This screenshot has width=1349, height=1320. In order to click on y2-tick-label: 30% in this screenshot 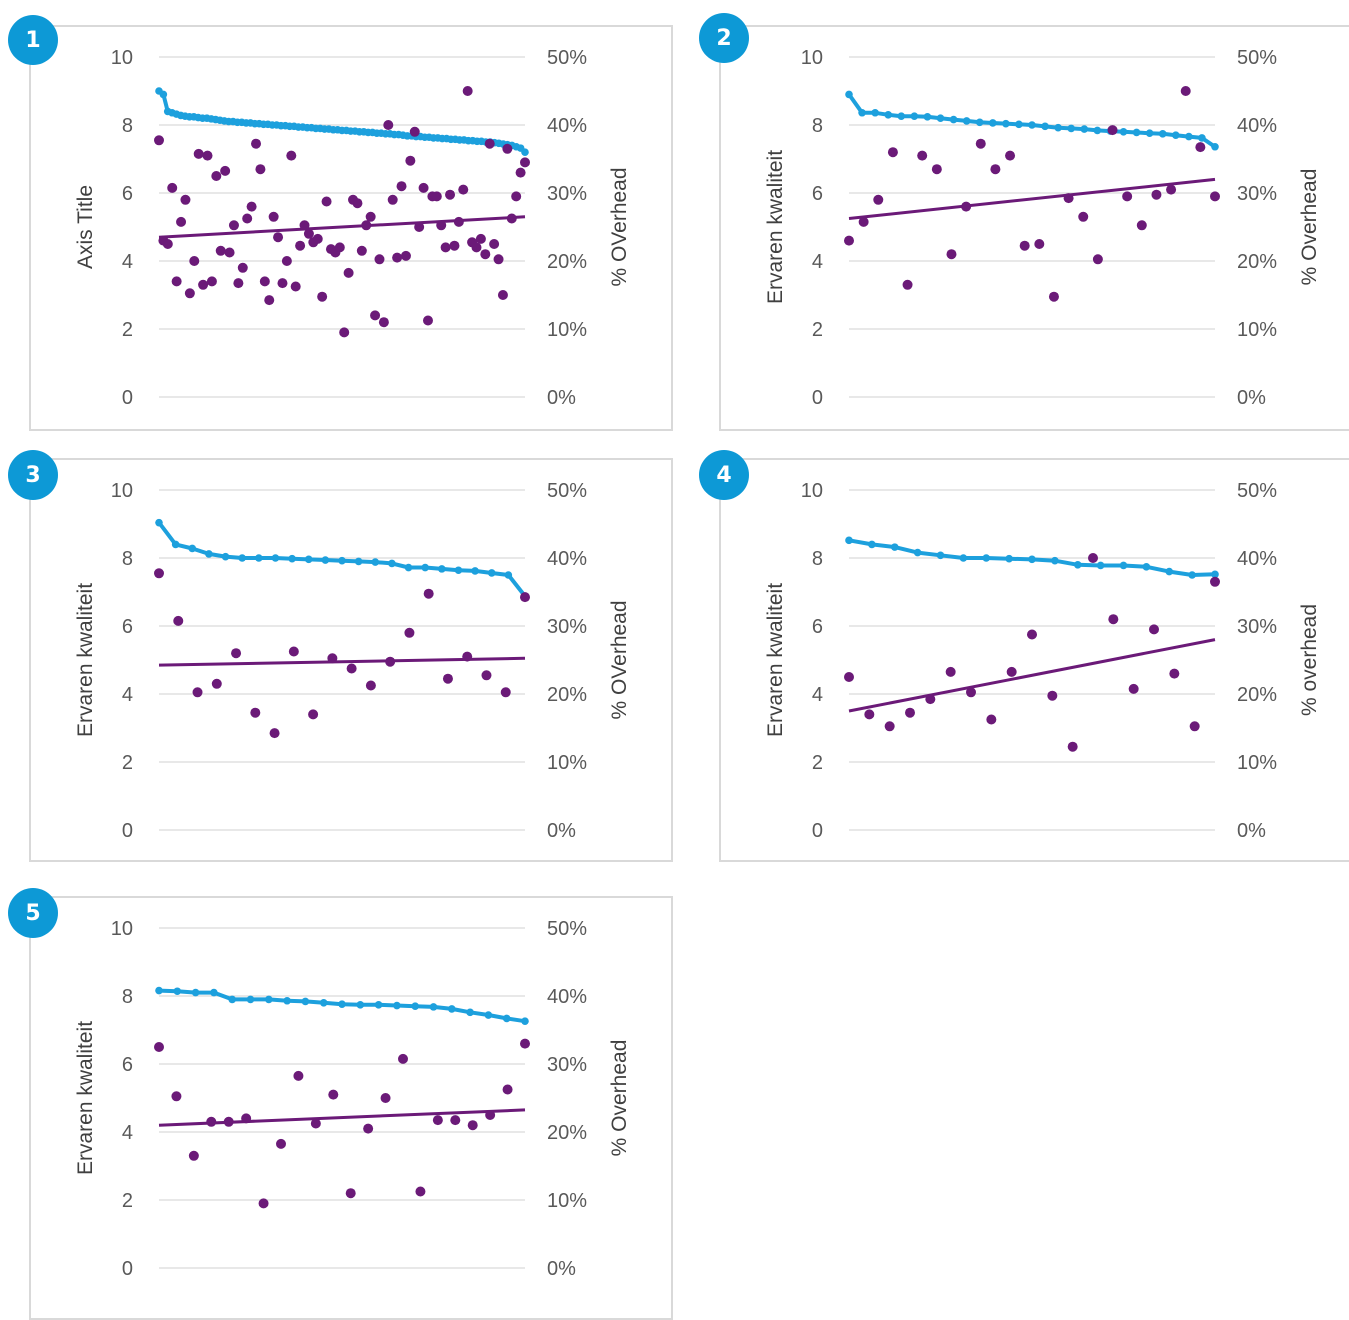, I will do `click(1257, 627)`.